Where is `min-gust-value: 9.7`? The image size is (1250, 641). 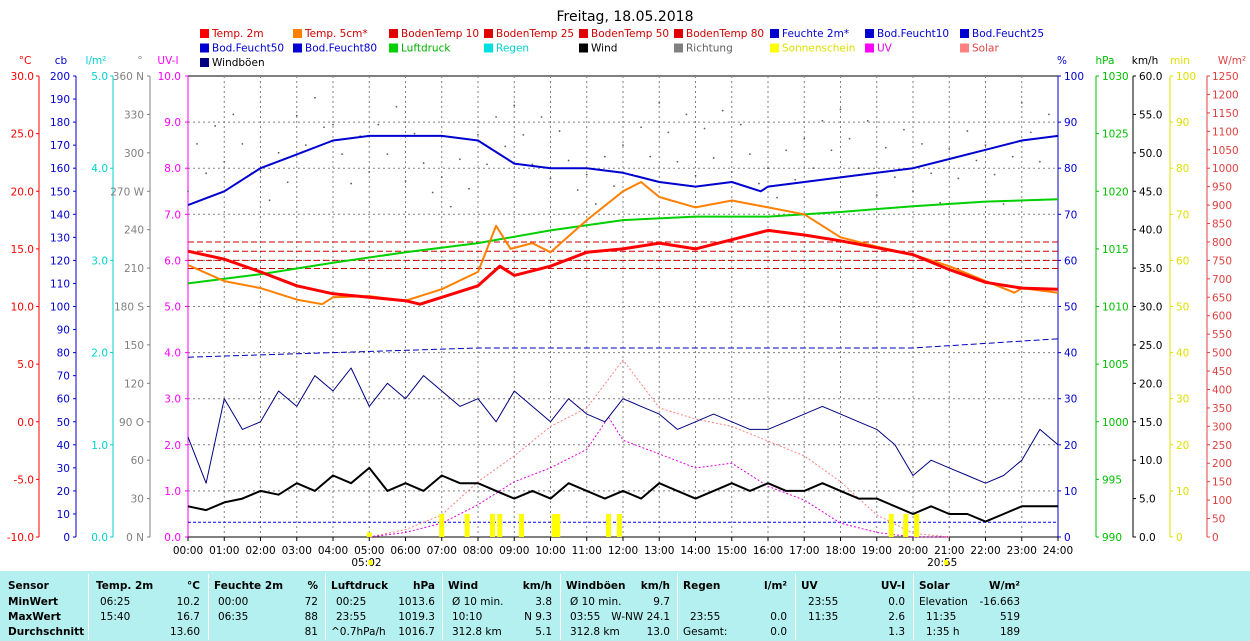 min-gust-value: 9.7 is located at coordinates (661, 602).